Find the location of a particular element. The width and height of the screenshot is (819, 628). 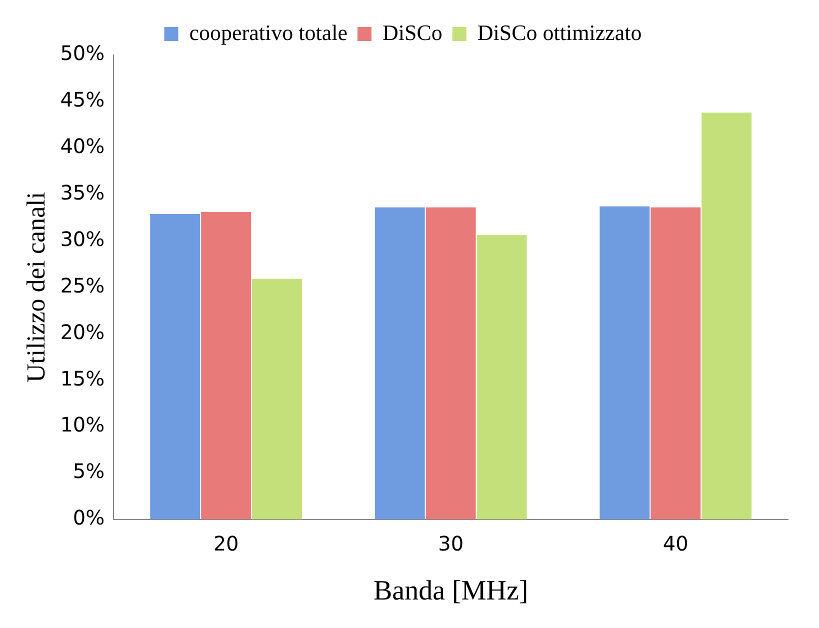

x-tick-label: 30 is located at coordinates (451, 544).